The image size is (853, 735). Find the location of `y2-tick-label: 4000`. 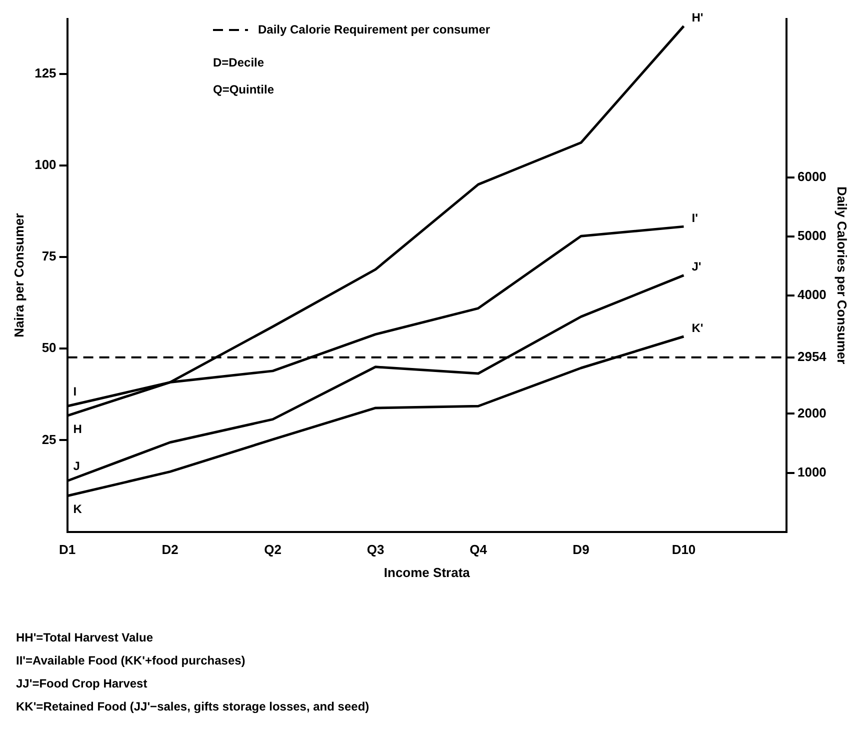

y2-tick-label: 4000 is located at coordinates (811, 294).